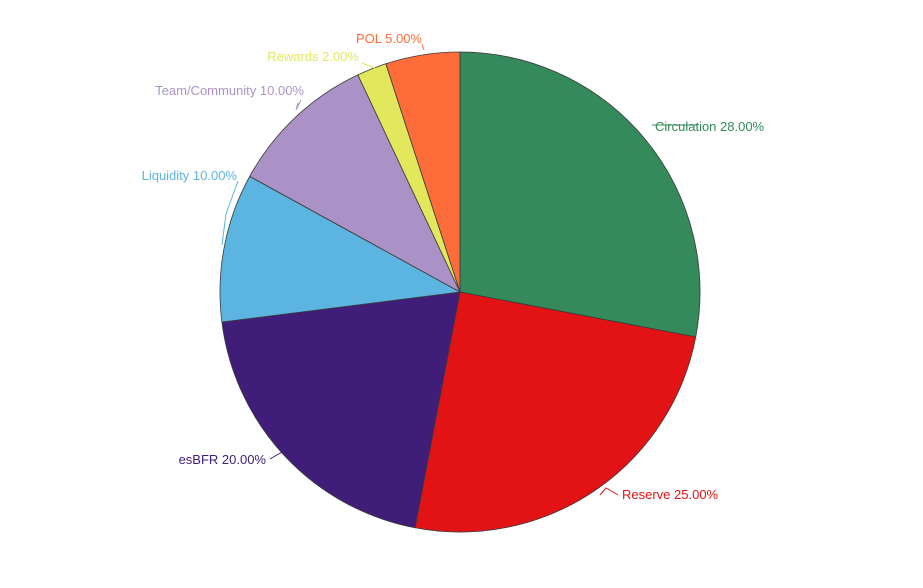  What do you see at coordinates (341, 410) in the screenshot?
I see `pie-slice-esbfr` at bounding box center [341, 410].